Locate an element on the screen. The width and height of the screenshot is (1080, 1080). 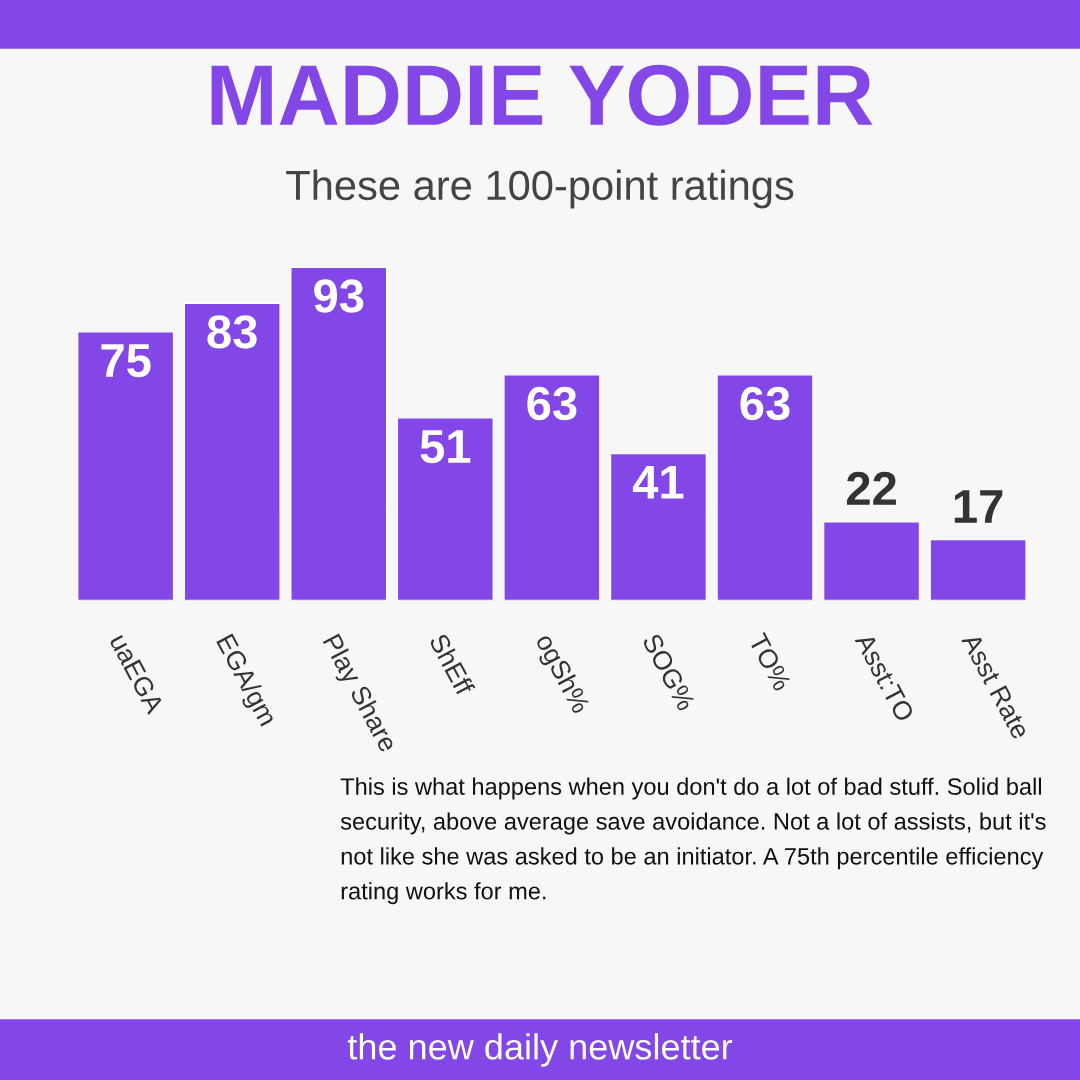
data-label: 51 is located at coordinates (445, 447).